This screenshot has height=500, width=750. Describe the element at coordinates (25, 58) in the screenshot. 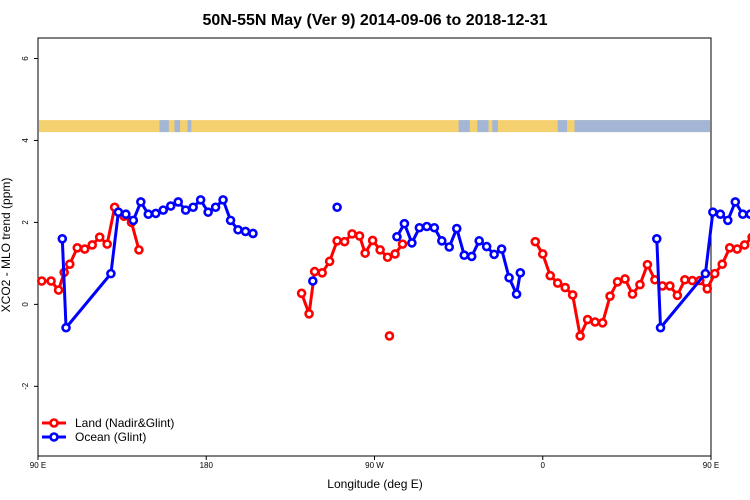

I see `y-tick-label-4: 6` at that location.